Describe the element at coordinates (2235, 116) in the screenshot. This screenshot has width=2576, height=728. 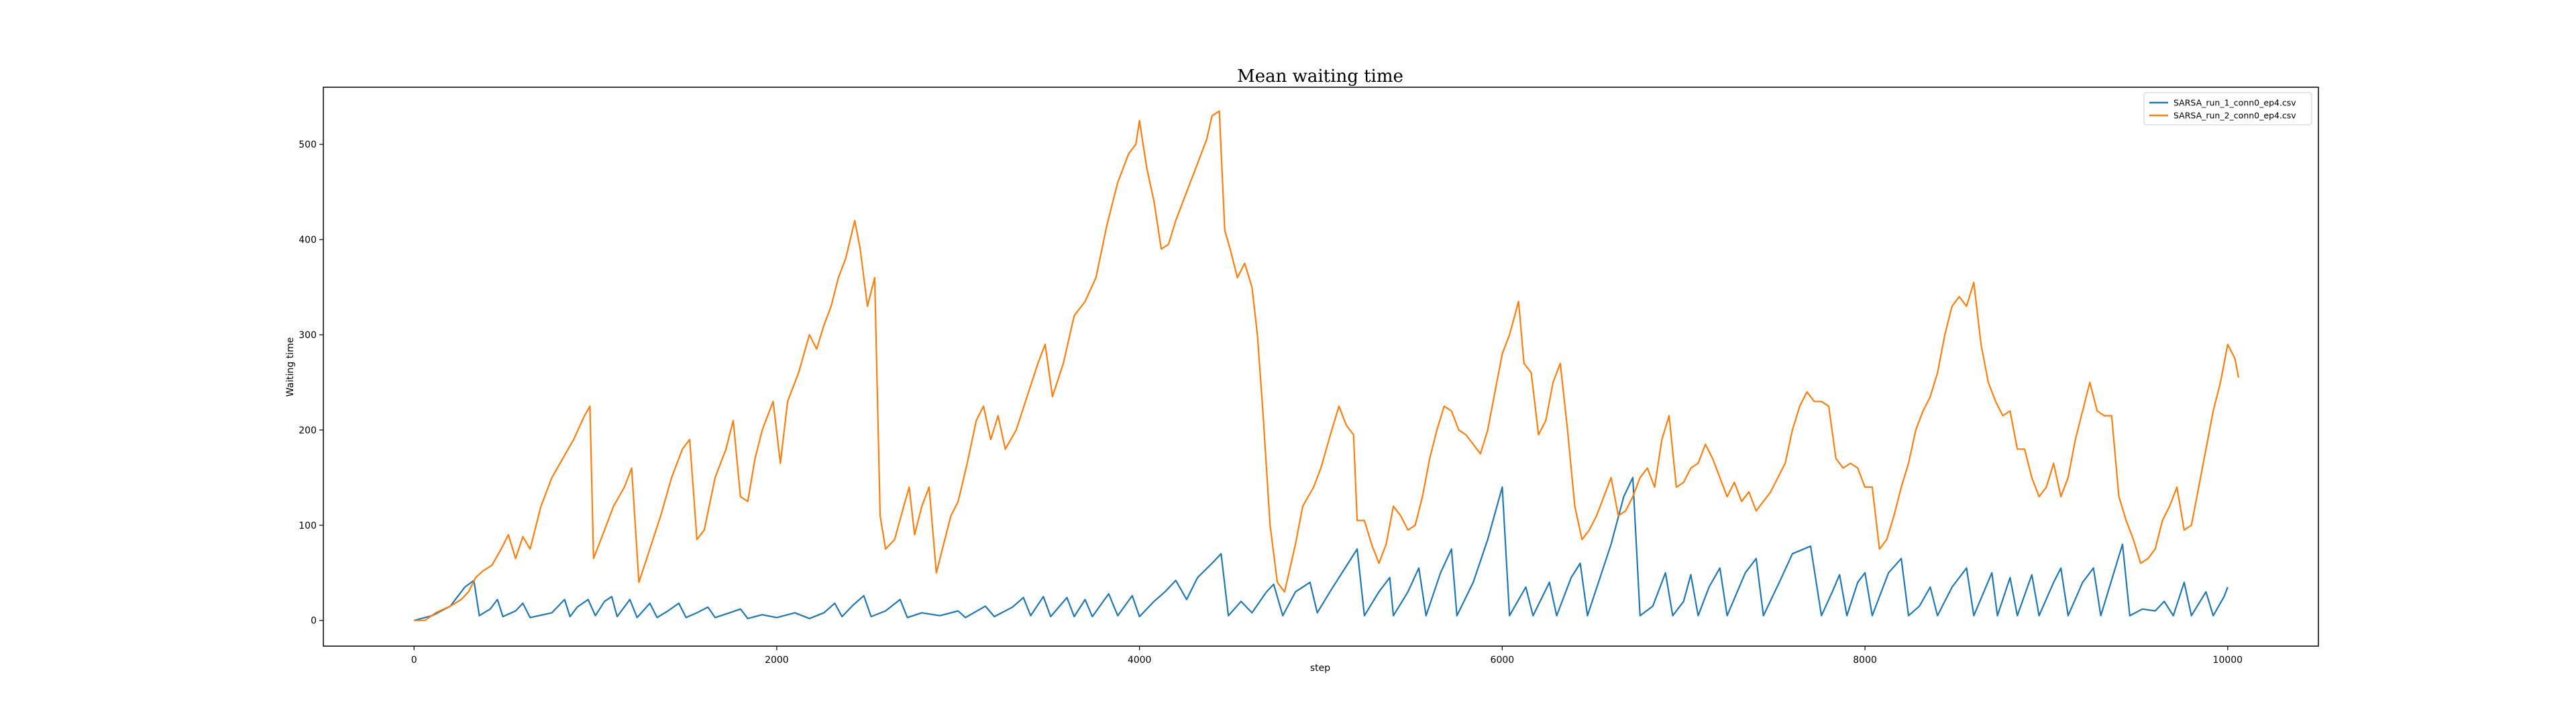
I see `legend-label: SARSA_run_2_conn0_ep4.csv` at that location.